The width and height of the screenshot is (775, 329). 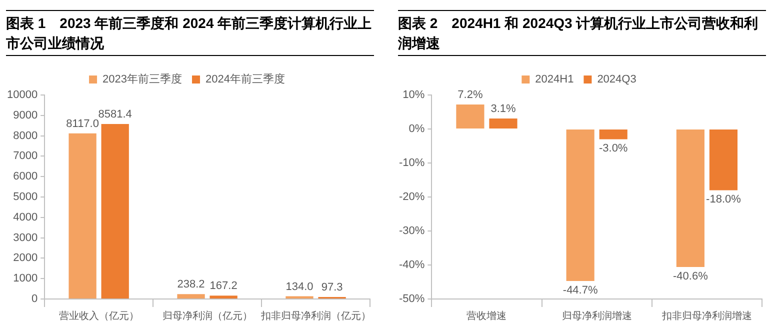 What do you see at coordinates (582, 33) in the screenshot?
I see `chart-title: 图表 2 2024H1 和 2024Q3 计算机行业上市公司营收和利润增速` at bounding box center [582, 33].